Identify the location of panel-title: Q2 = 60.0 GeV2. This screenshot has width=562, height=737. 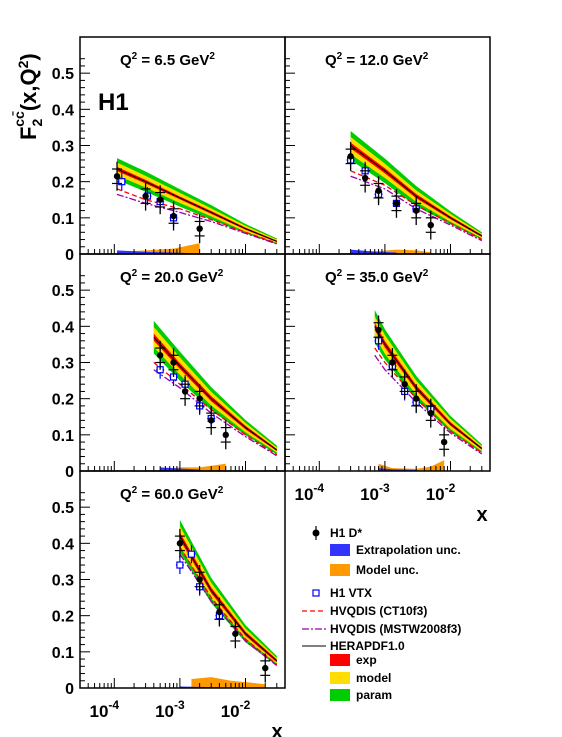
(172, 494).